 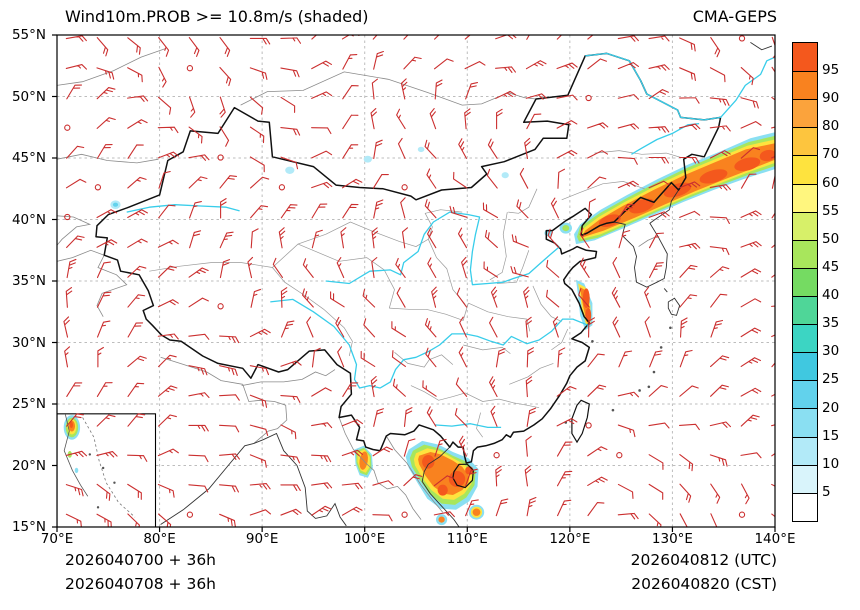 I want to click on valid-time-utc: 2026040812 (UTC), so click(x=703, y=560).